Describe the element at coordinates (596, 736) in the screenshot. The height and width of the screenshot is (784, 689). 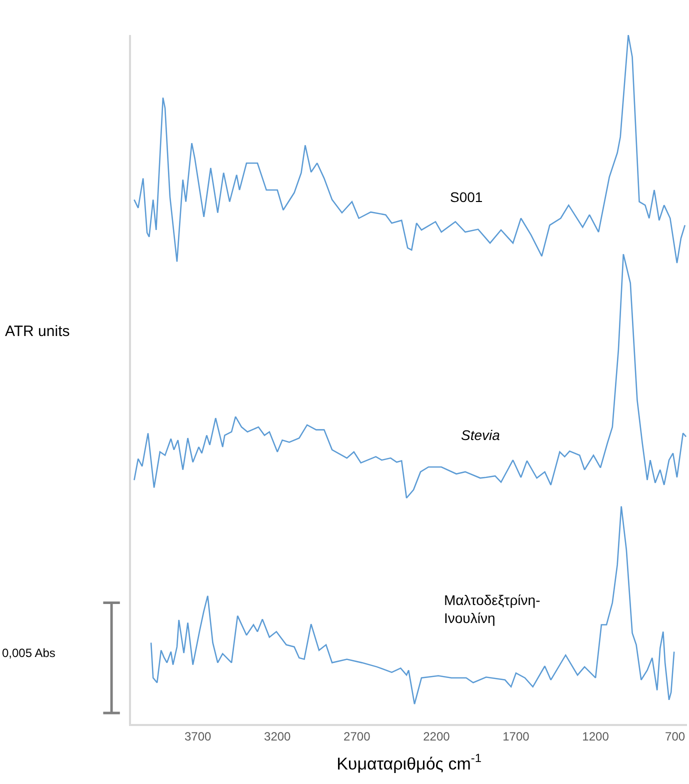
I see `x-tick-label: 1200` at that location.